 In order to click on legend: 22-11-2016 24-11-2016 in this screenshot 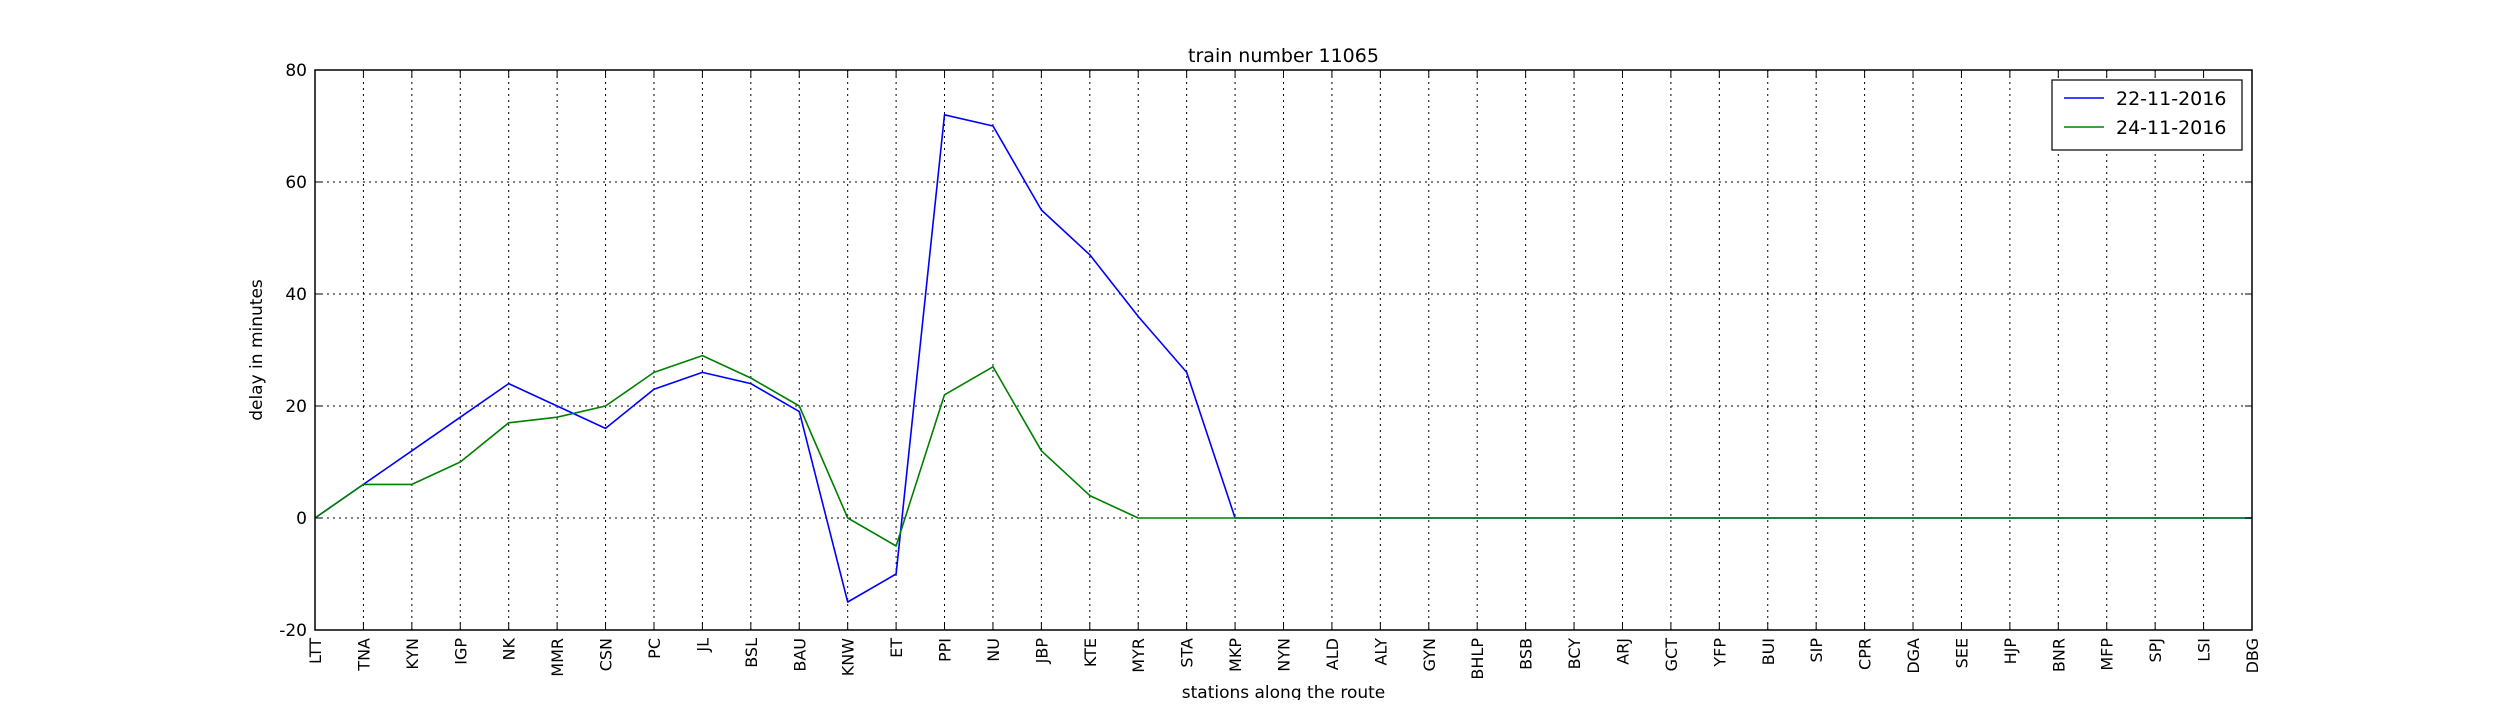, I will do `click(2147, 115)`.